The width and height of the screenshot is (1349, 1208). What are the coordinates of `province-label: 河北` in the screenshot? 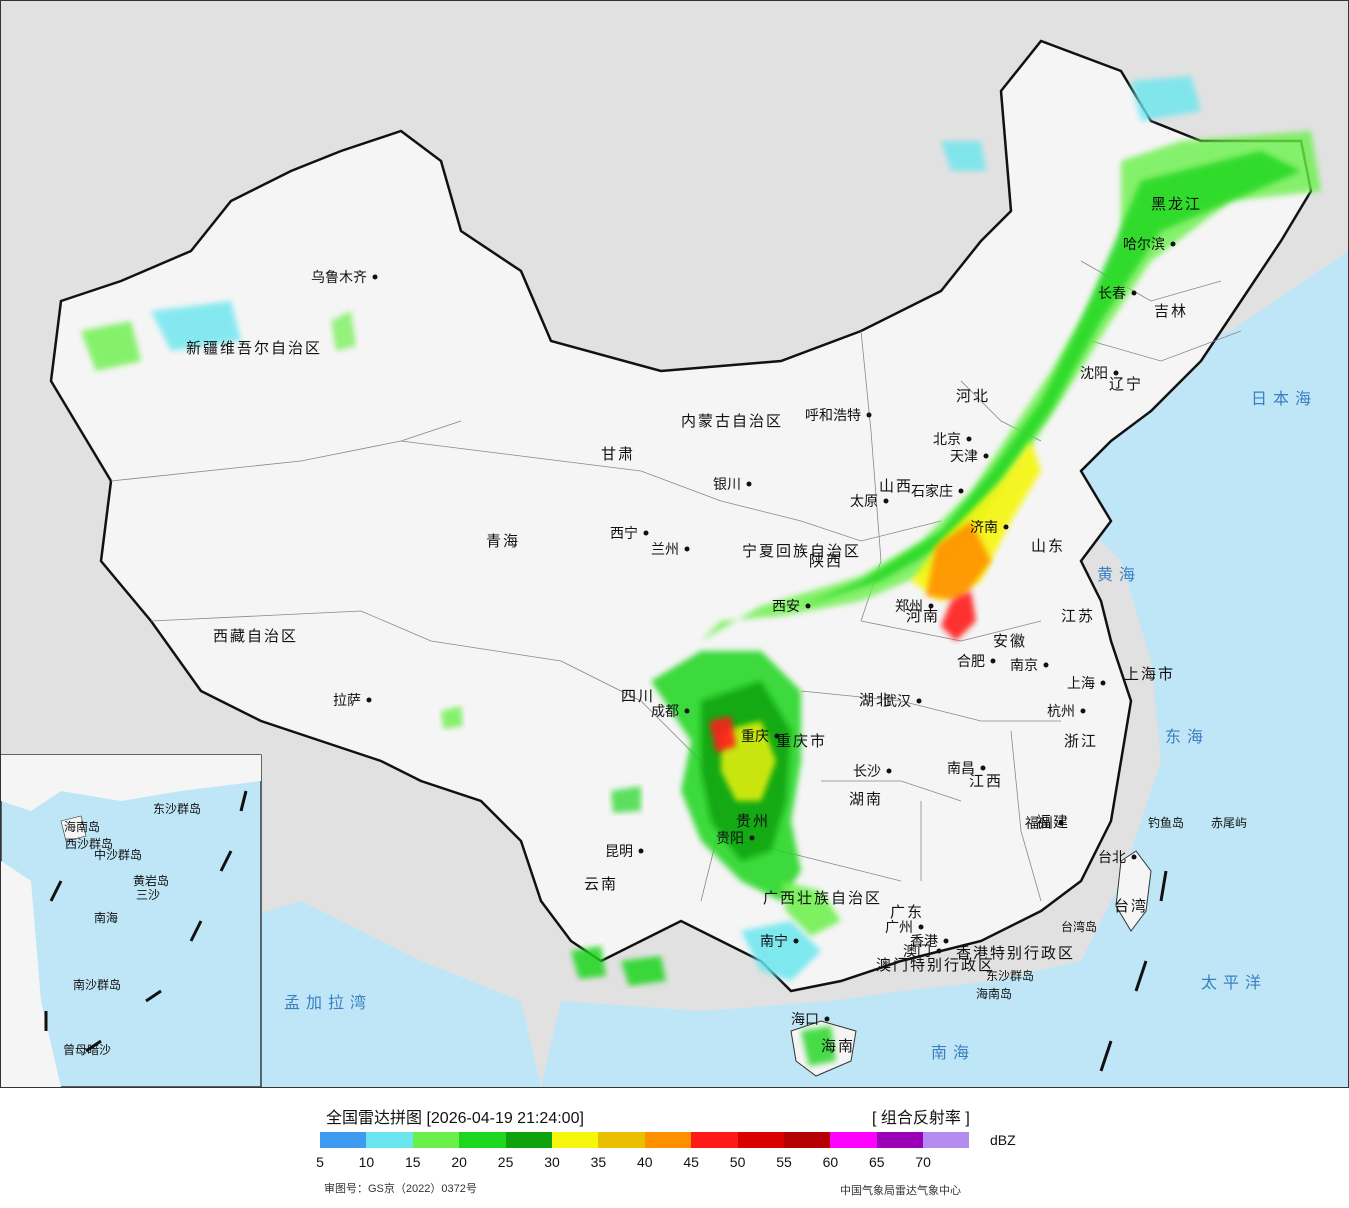 It's located at (973, 396).